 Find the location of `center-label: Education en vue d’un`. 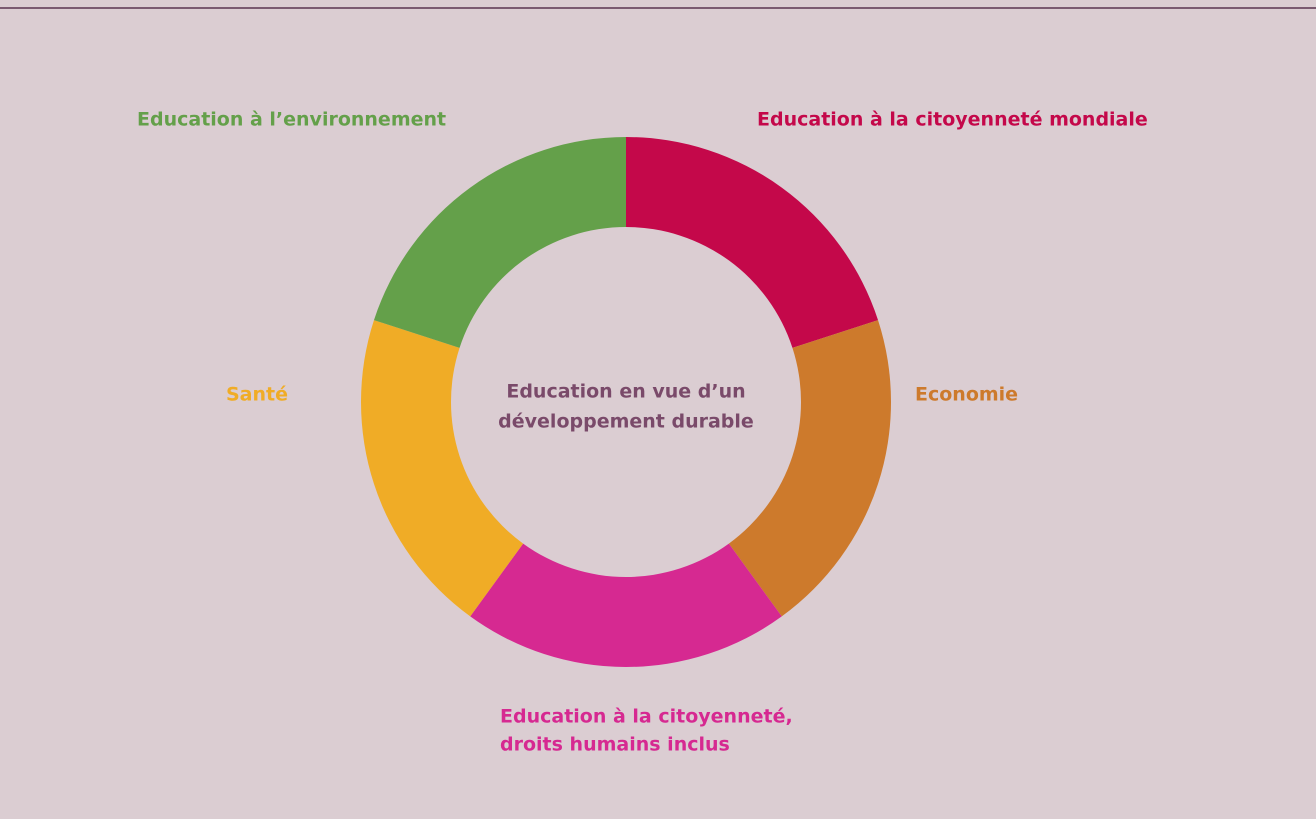

center-label: Education en vue d’un is located at coordinates (625, 392).